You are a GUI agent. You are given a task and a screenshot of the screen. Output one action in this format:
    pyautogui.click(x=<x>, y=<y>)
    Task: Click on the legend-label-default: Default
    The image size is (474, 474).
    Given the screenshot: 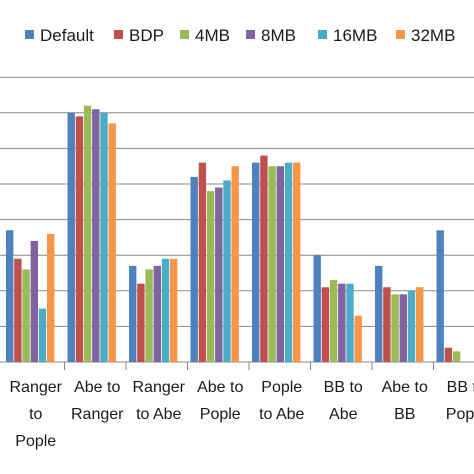 What is the action you would take?
    pyautogui.click(x=67, y=35)
    